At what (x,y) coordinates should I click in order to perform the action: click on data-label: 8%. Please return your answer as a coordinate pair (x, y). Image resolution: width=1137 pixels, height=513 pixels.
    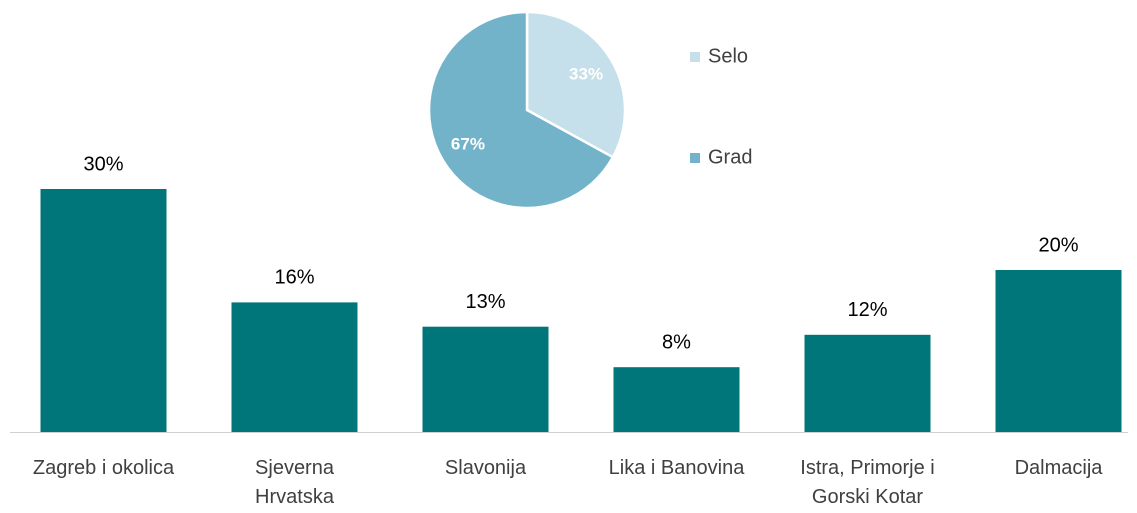
    Looking at the image, I should click on (676, 342).